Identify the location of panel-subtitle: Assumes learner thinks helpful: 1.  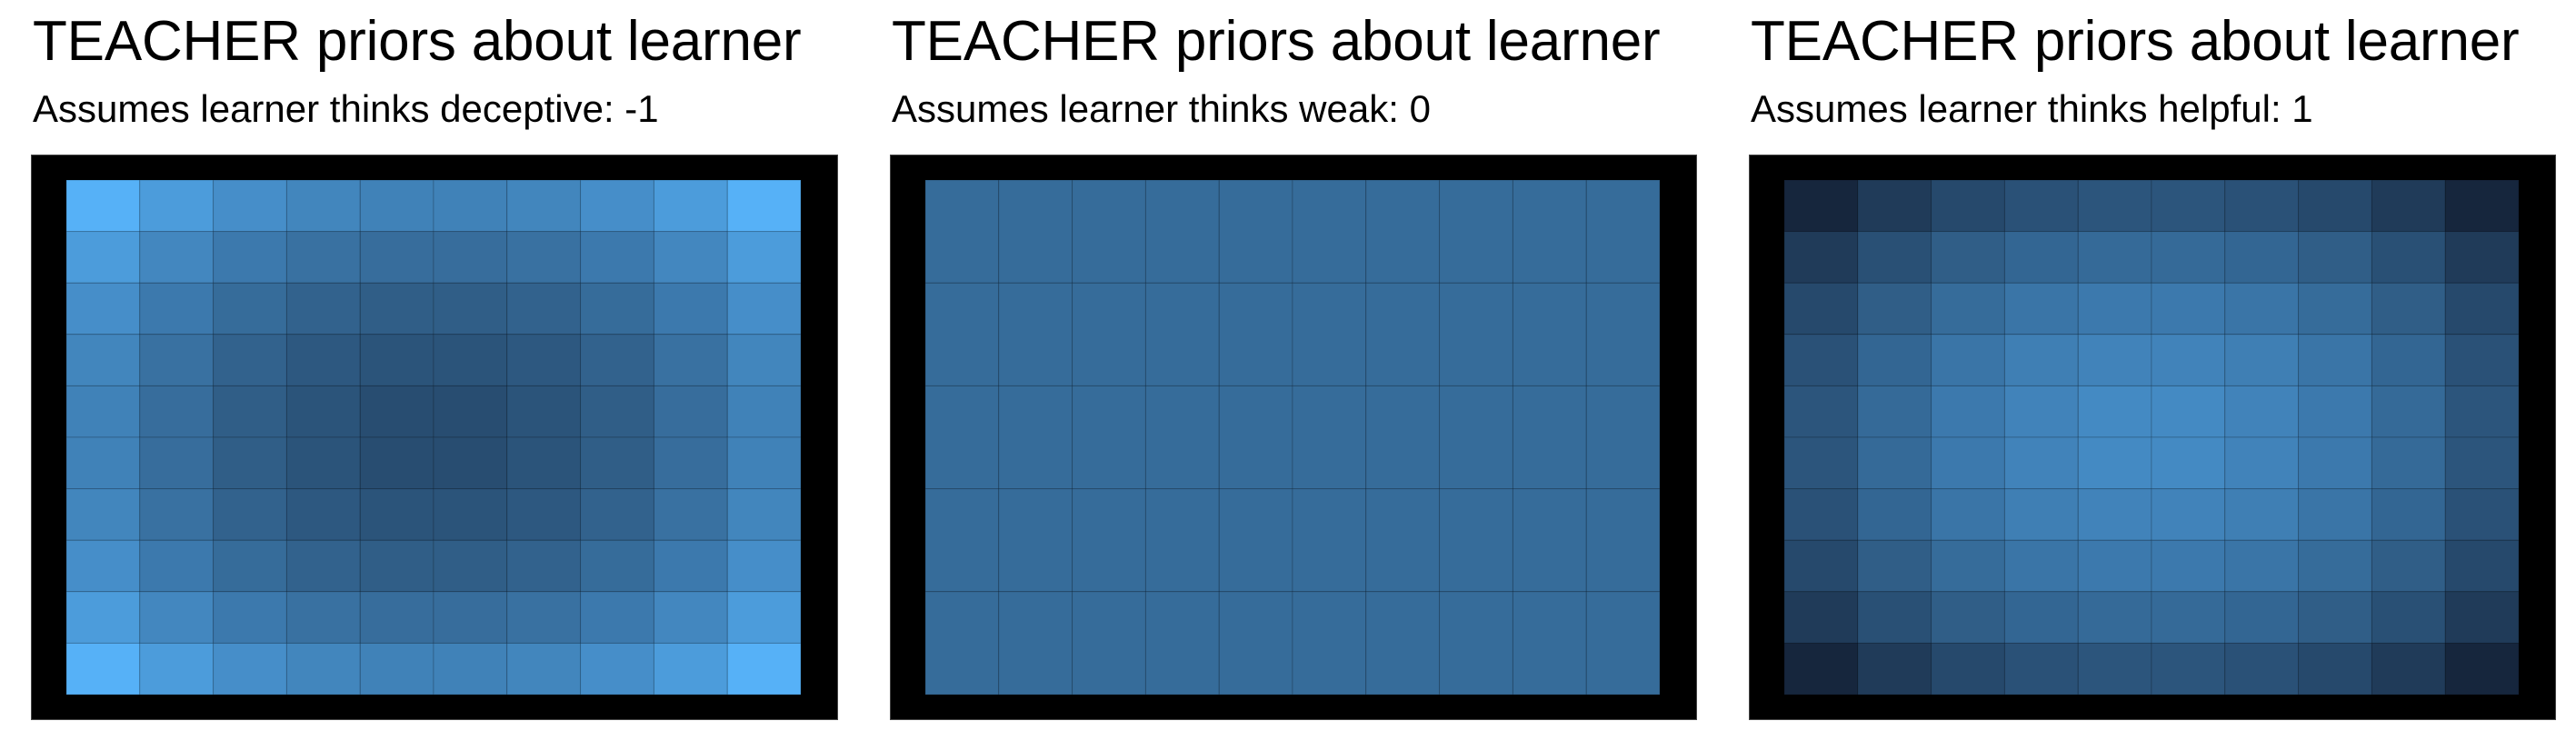
(2032, 109).